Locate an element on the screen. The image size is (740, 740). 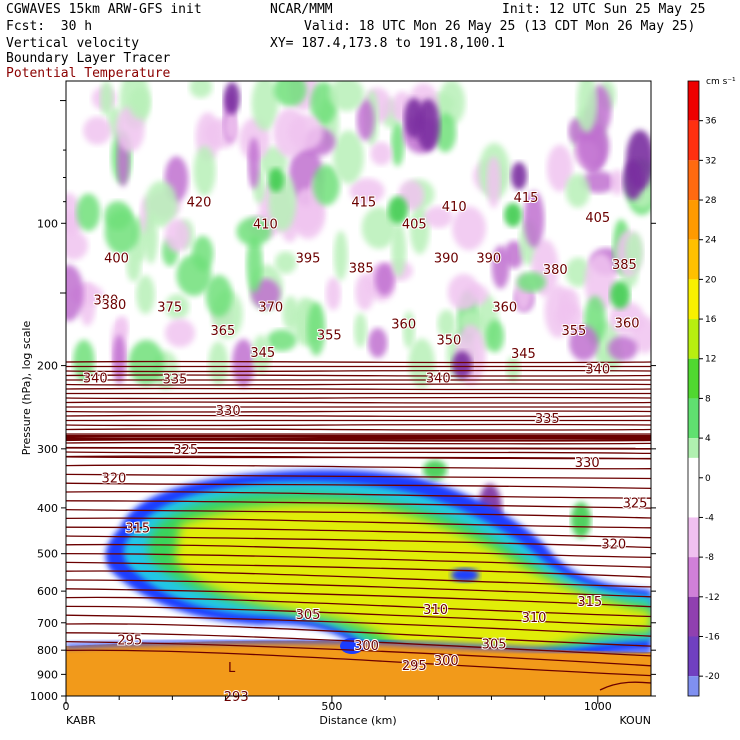
field-vertical-velocity: Vertical velocity is located at coordinates (73, 43).